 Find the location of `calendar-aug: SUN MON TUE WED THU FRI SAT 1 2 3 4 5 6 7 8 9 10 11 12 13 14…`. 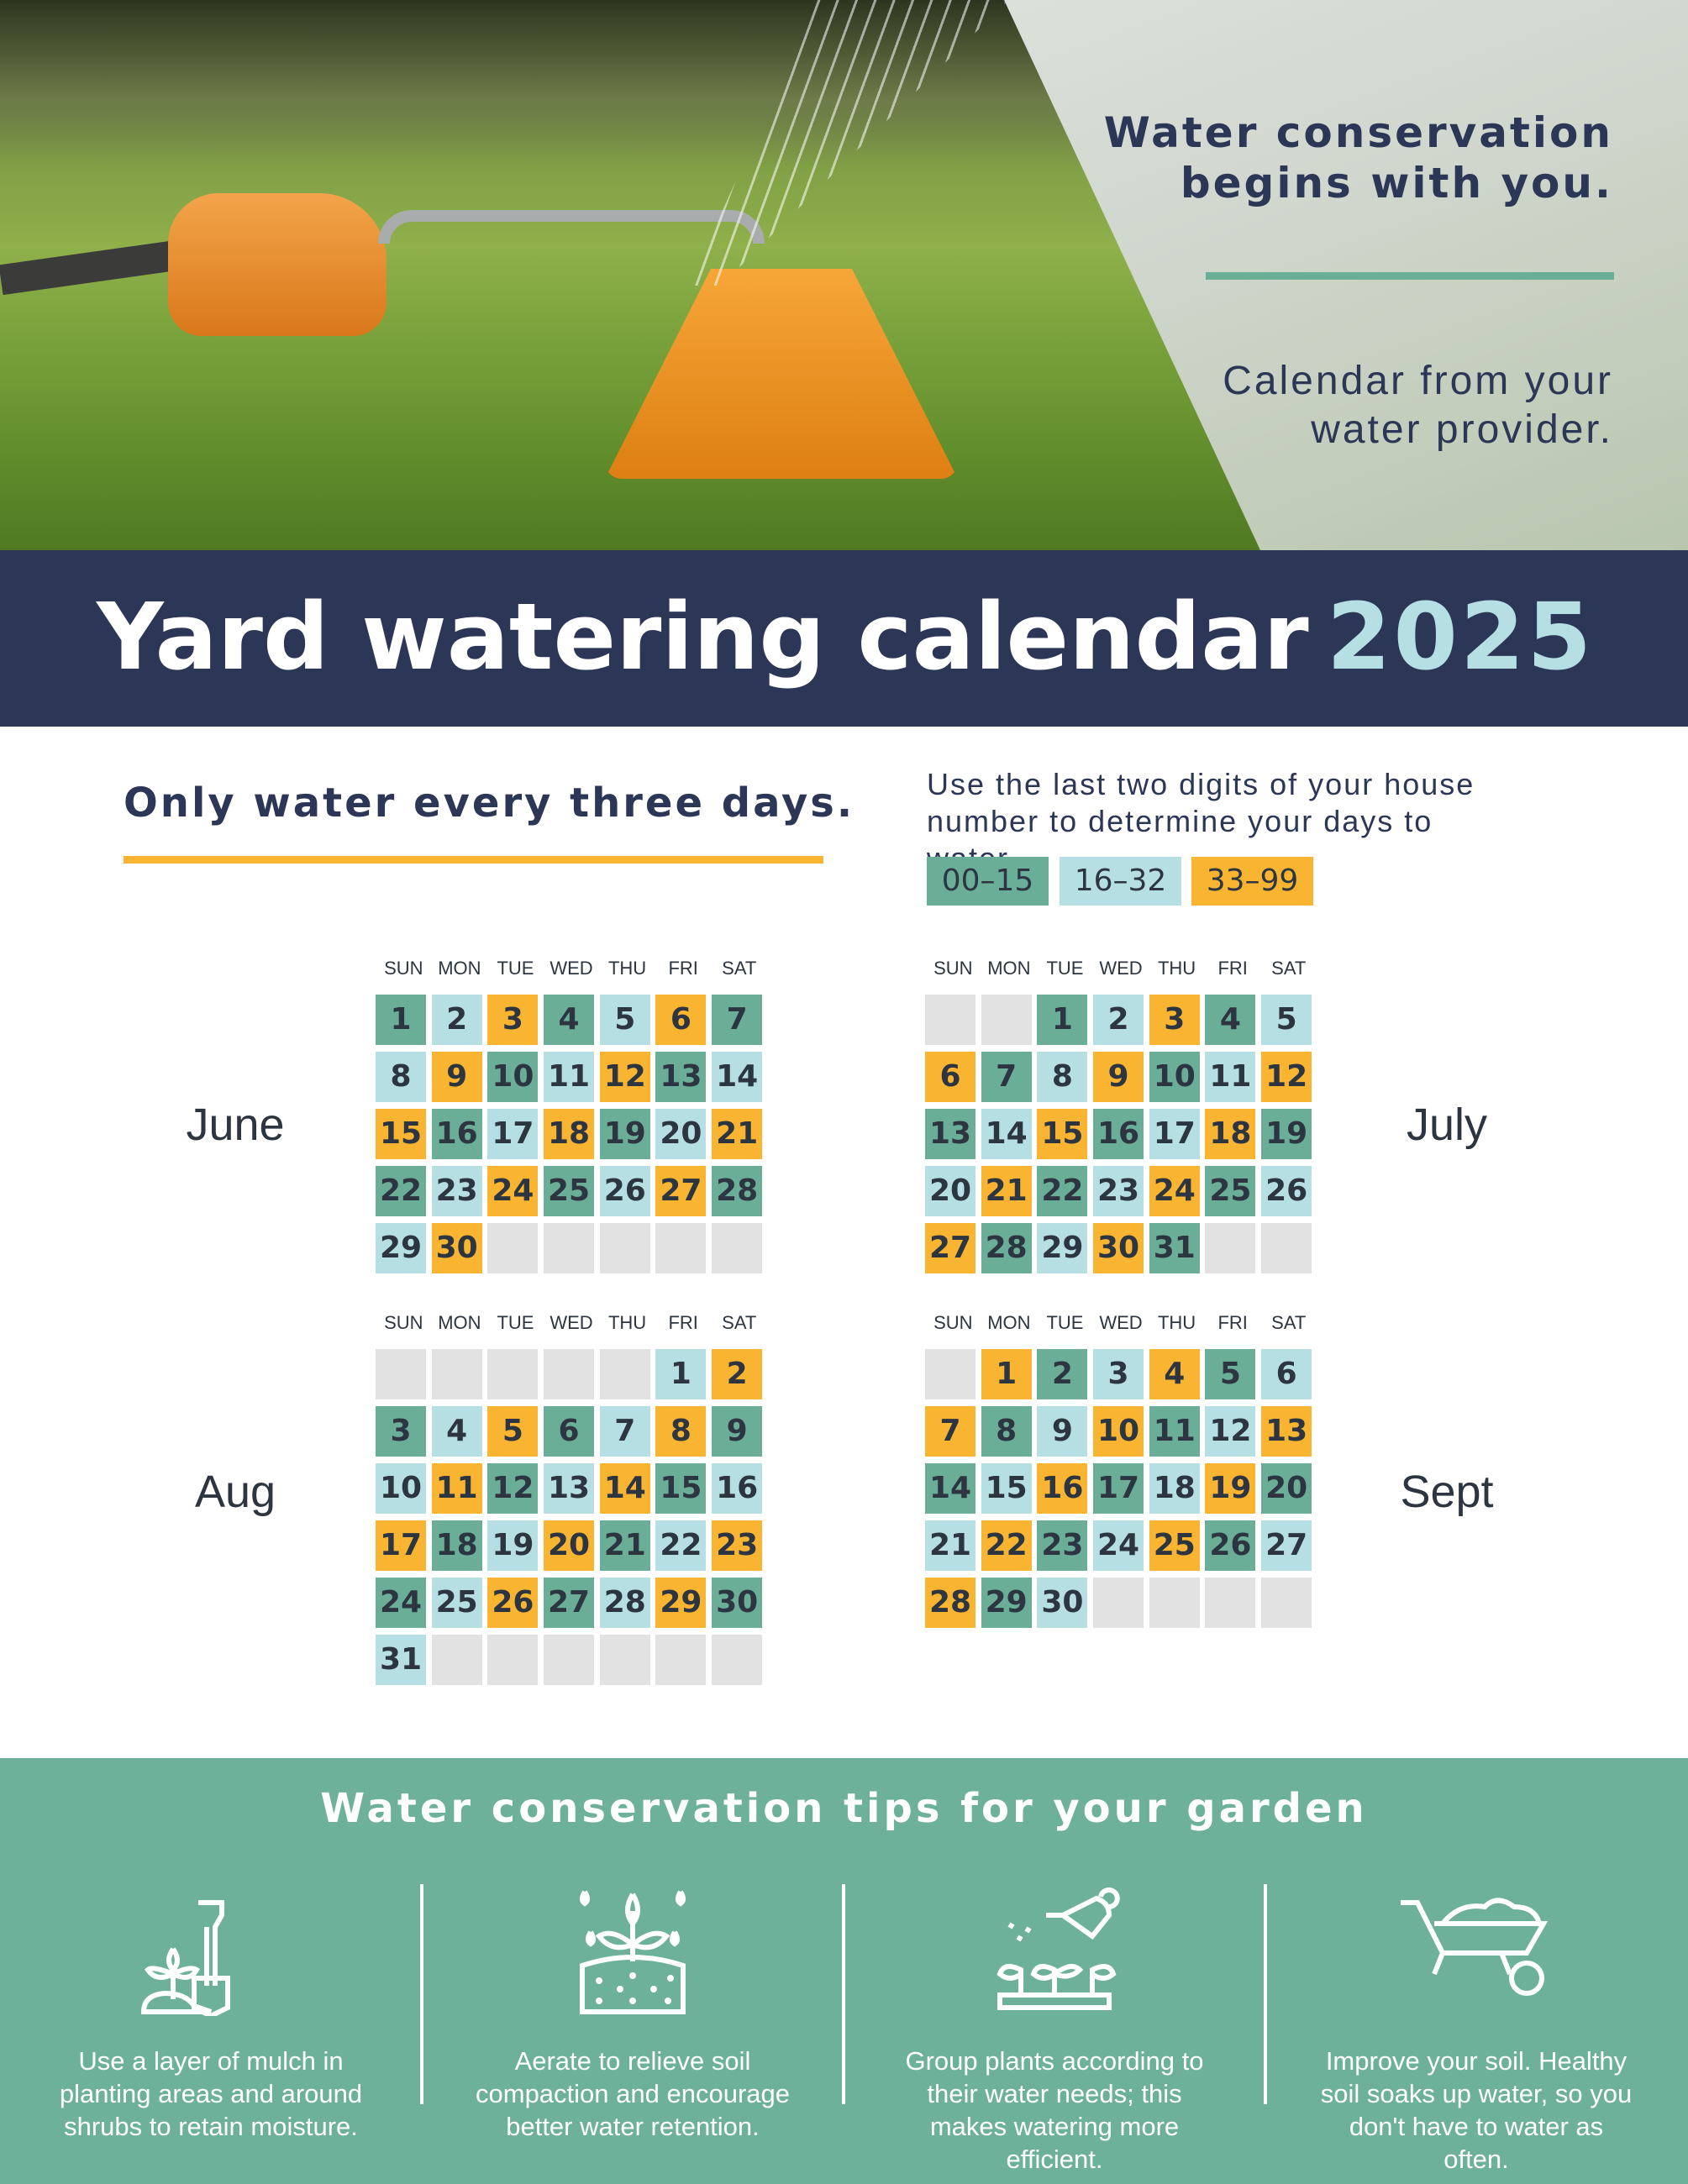

calendar-aug: SUN MON TUE WED THU FRI SAT 1 2 3 4 5 6 7 8 9 10 11 12 13 14… is located at coordinates (571, 1498).